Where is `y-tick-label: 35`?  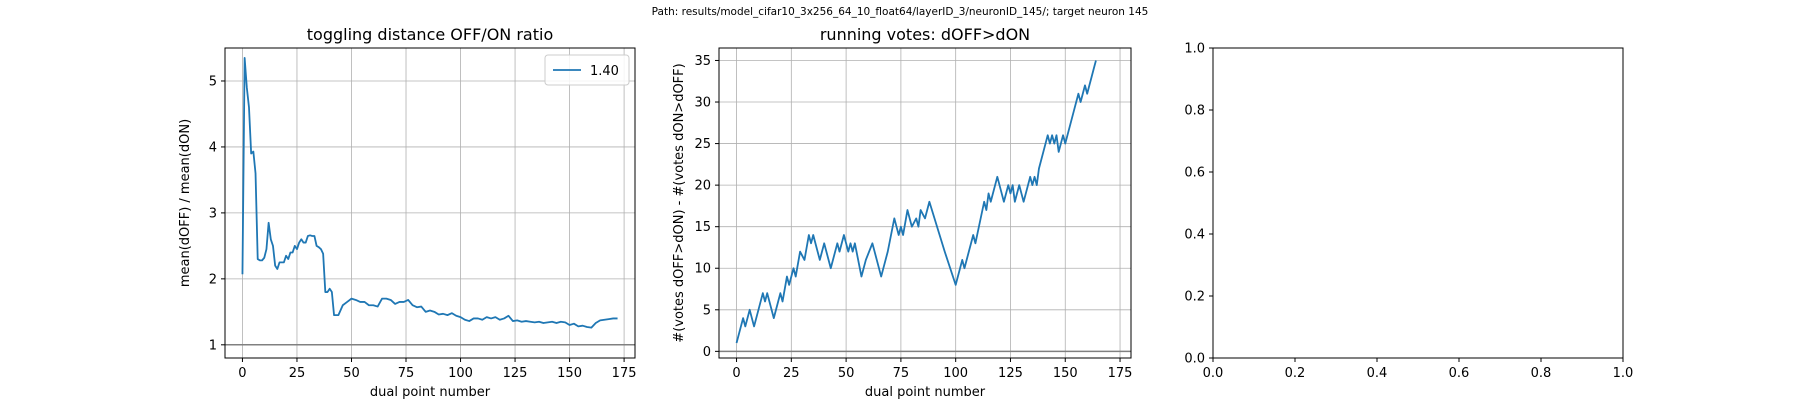
y-tick-label: 35 is located at coordinates (702, 61).